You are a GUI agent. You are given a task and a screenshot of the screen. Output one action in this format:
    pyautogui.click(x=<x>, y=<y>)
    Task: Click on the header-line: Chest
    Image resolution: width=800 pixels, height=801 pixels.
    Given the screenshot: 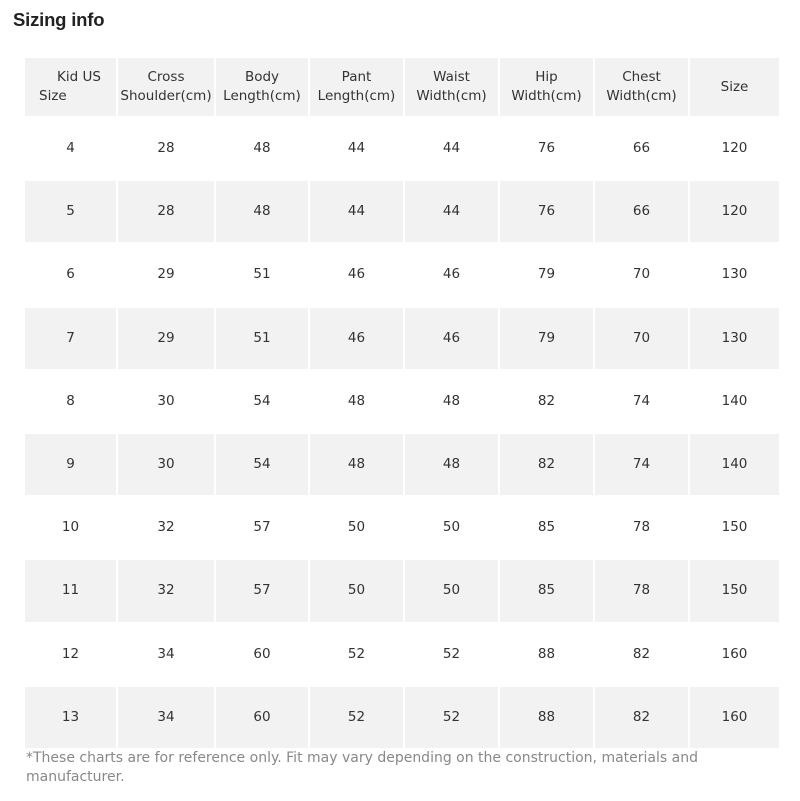 What is the action you would take?
    pyautogui.click(x=641, y=77)
    